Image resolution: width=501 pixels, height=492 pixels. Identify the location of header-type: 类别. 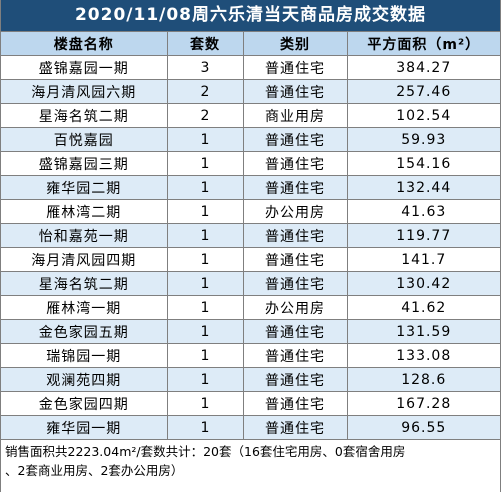
(295, 44).